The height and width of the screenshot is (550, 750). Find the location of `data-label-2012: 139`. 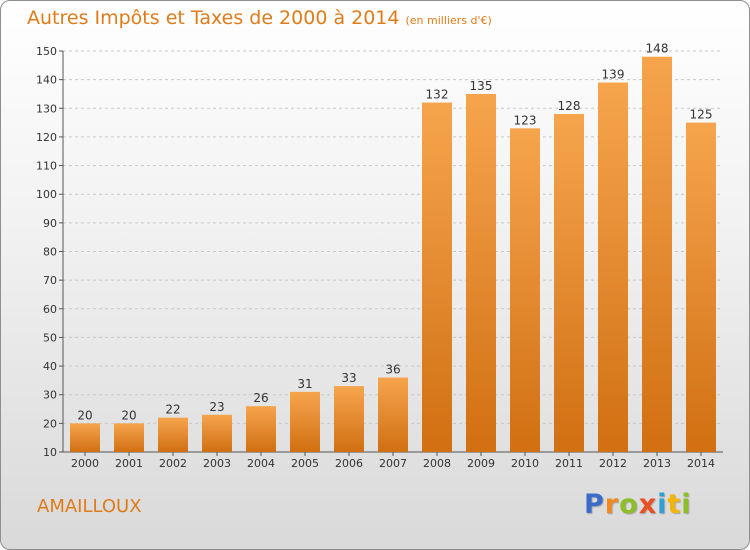

data-label-2012: 139 is located at coordinates (613, 75).